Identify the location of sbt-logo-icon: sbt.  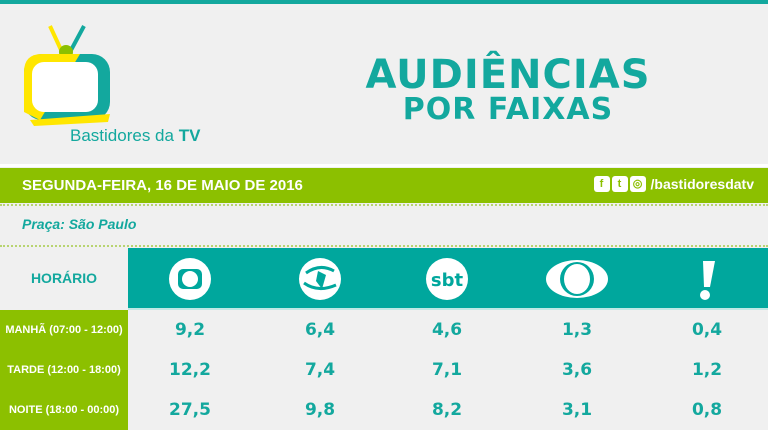
(447, 279).